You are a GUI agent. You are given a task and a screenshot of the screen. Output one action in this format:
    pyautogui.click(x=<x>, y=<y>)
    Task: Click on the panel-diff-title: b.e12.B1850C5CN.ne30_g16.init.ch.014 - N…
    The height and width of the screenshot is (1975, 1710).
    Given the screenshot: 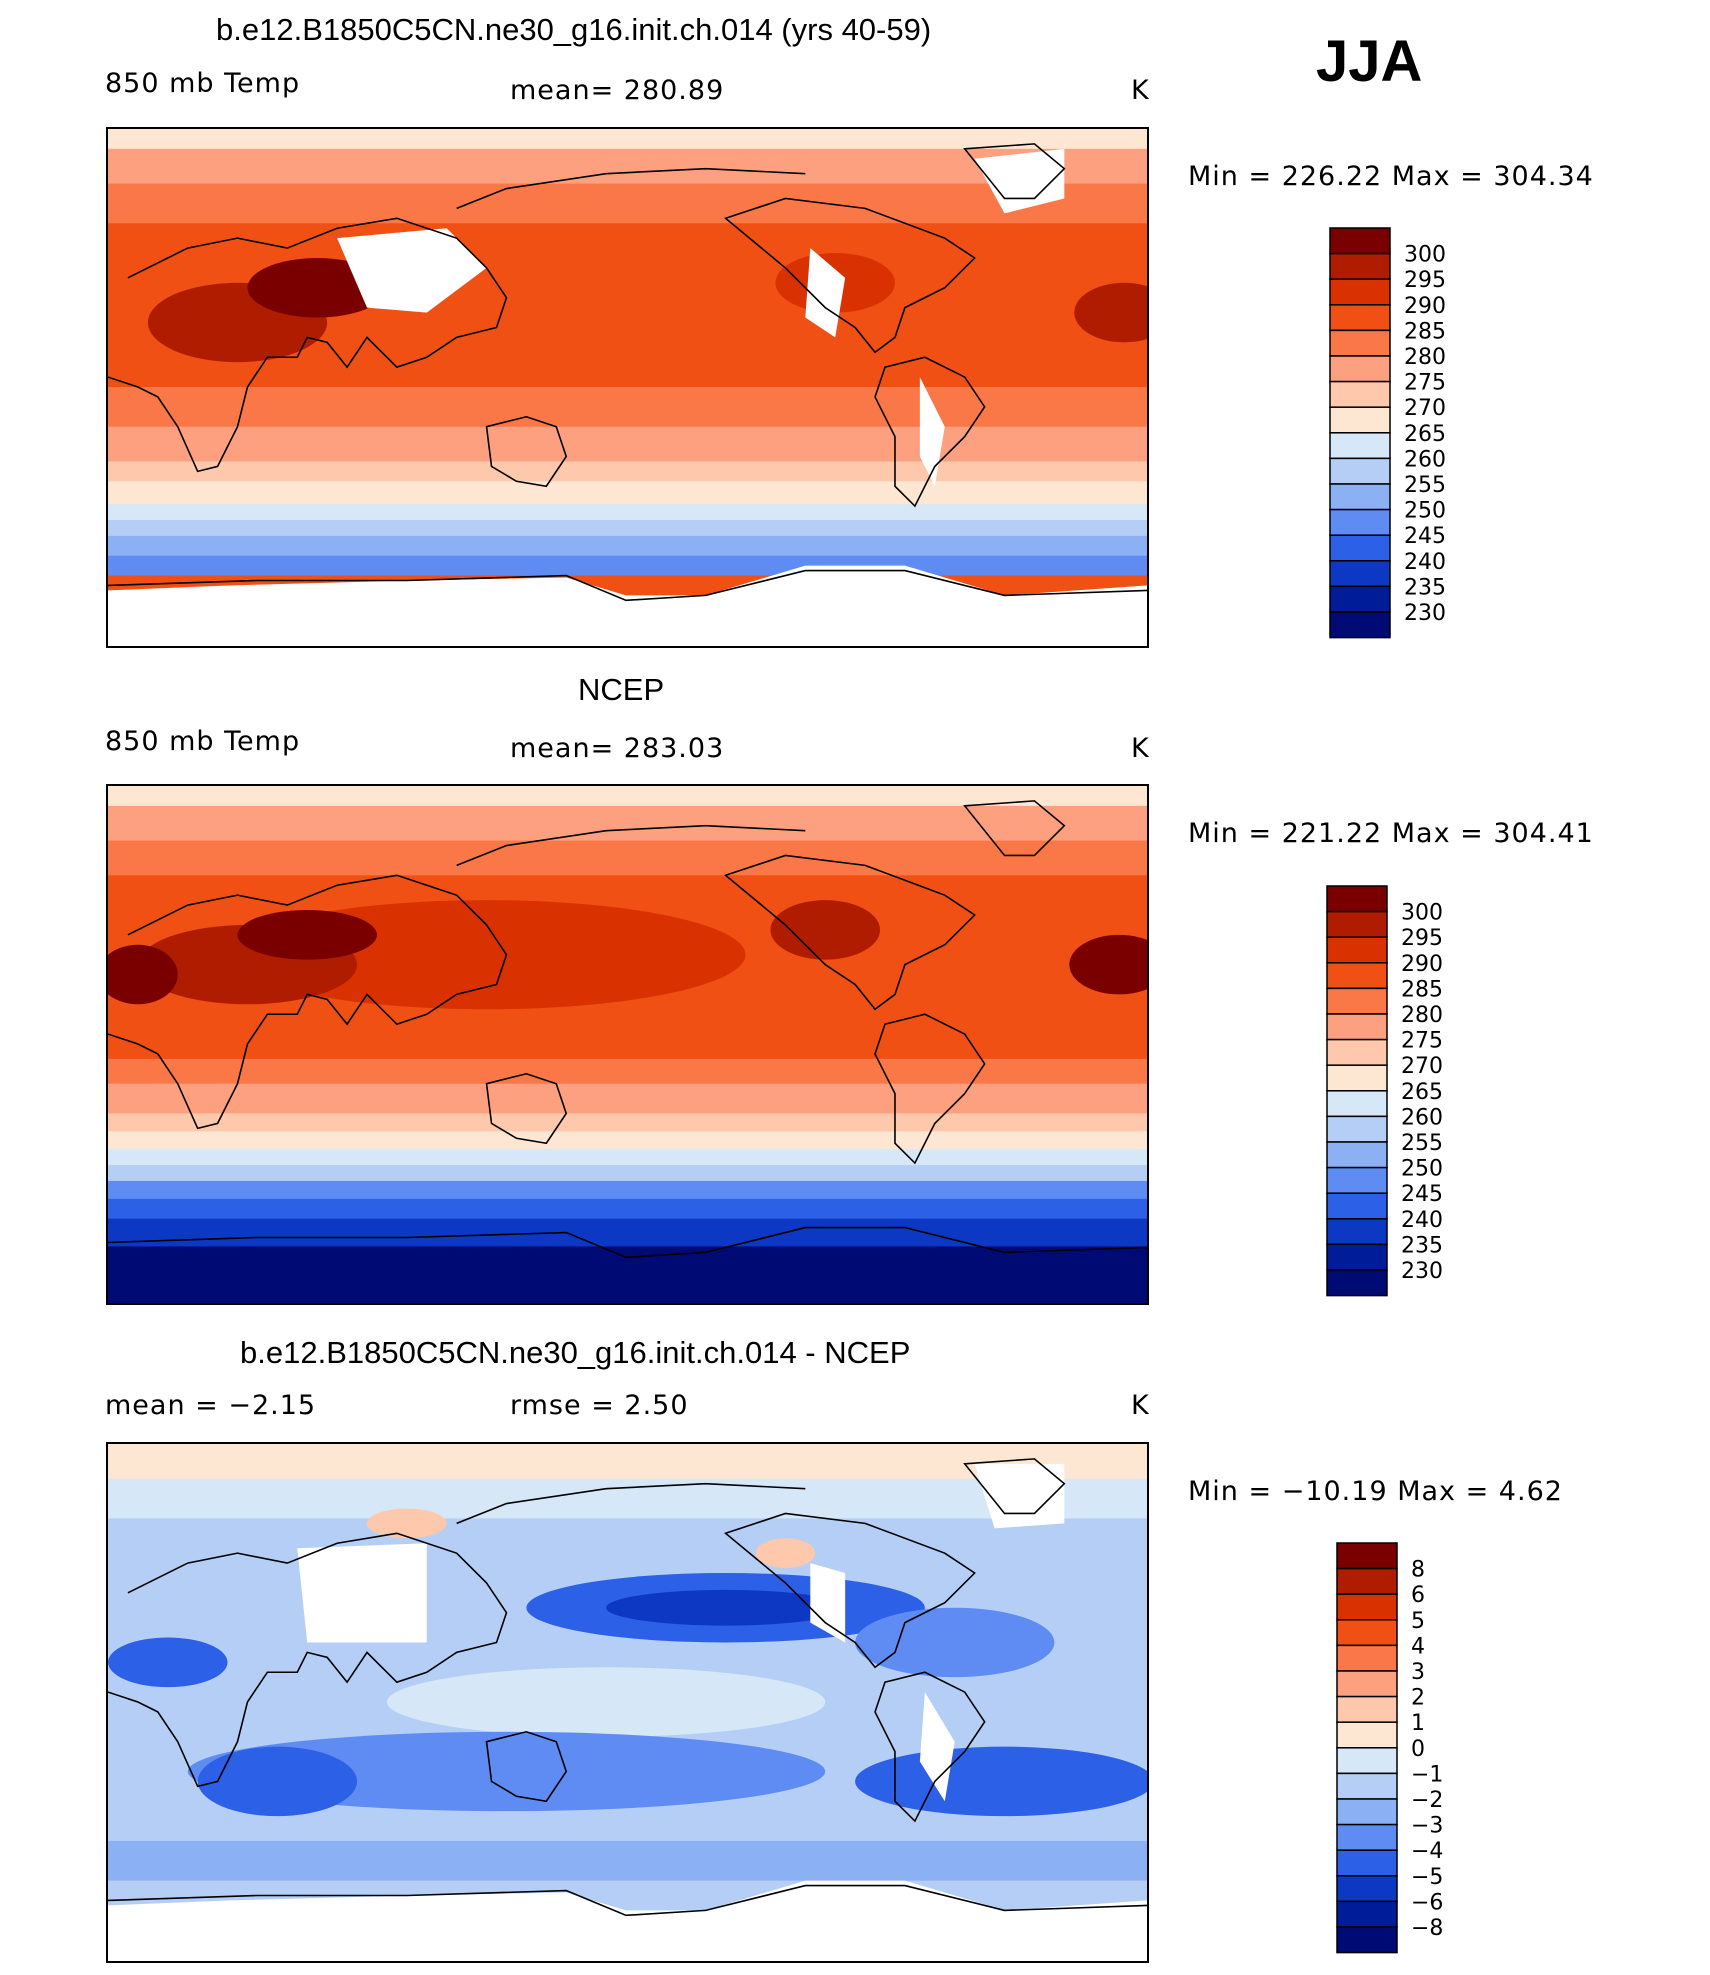 What is the action you would take?
    pyautogui.click(x=575, y=1352)
    